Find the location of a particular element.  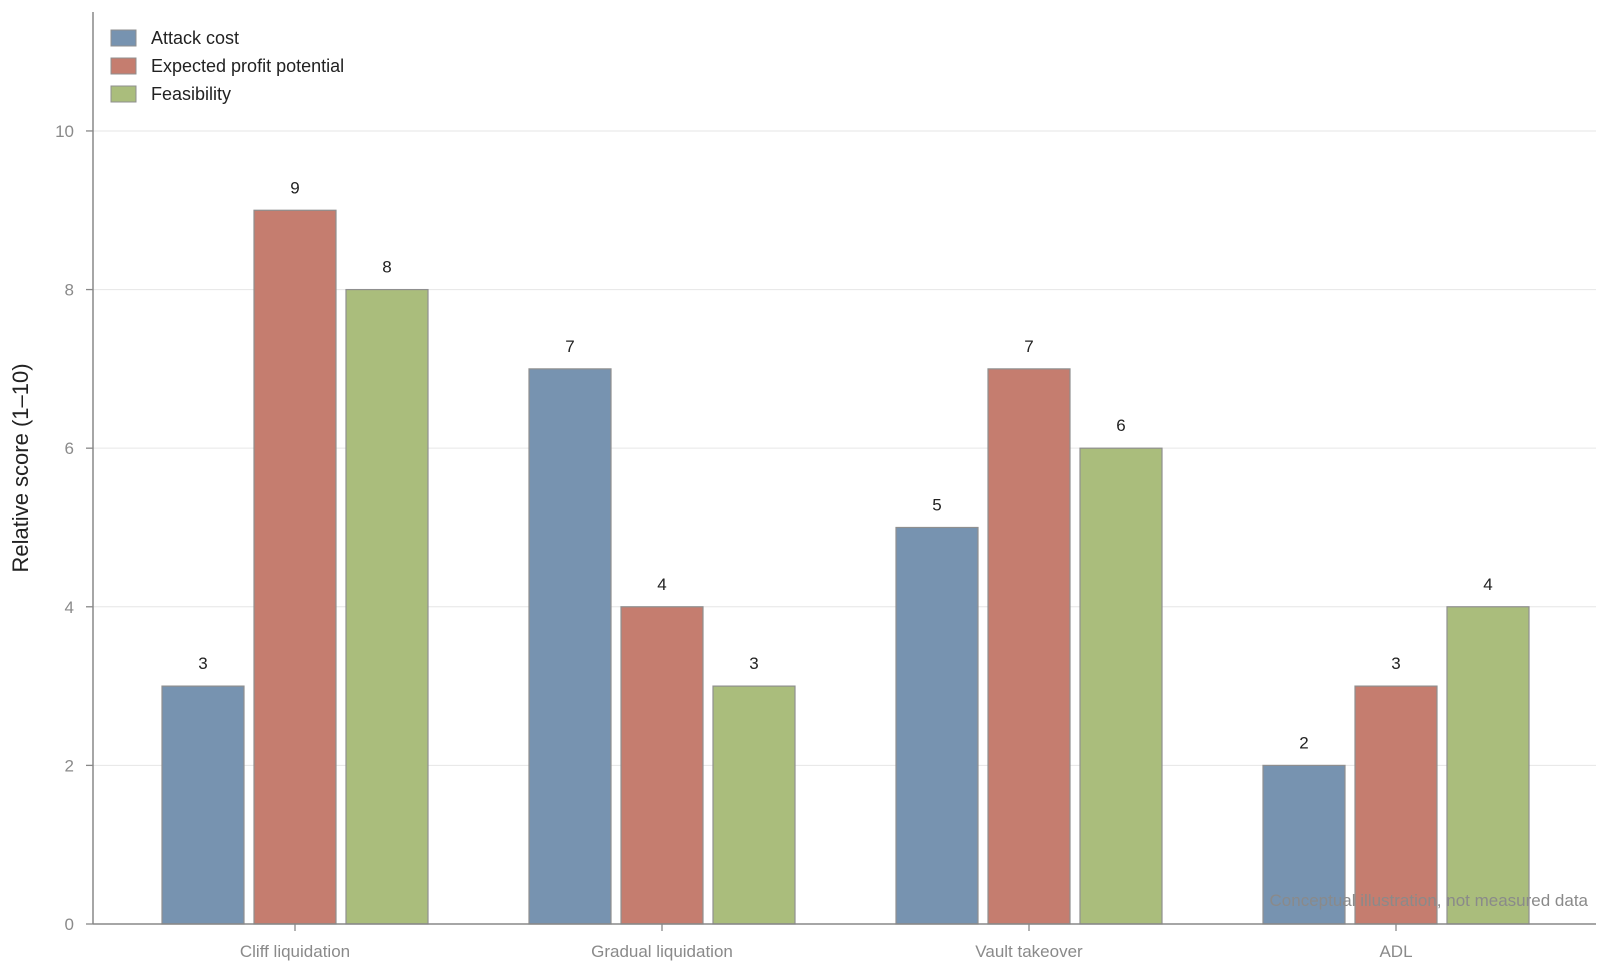

value-label-3-1: 3 is located at coordinates (1395, 663).